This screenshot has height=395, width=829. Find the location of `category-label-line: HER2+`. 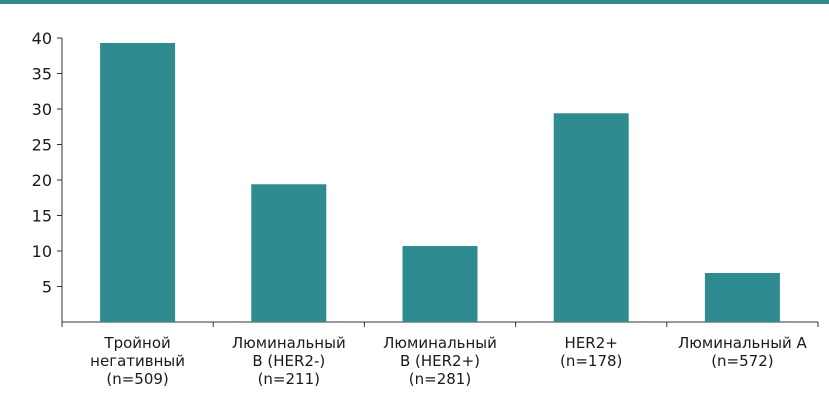

category-label-line: HER2+ is located at coordinates (591, 343).